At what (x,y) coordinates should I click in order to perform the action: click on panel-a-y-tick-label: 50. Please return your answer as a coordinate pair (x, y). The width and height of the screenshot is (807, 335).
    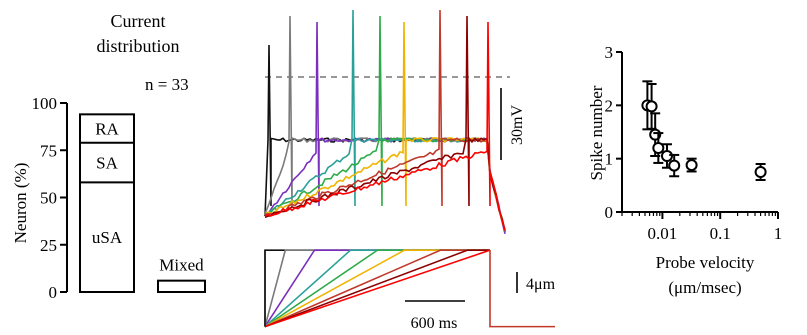
    Looking at the image, I should click on (48, 198).